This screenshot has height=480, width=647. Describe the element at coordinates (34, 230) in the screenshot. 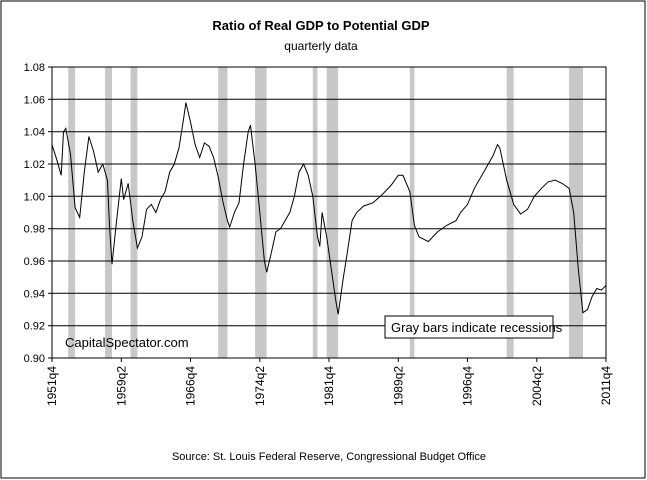

I see `y-tick-label-4: 0.98` at that location.